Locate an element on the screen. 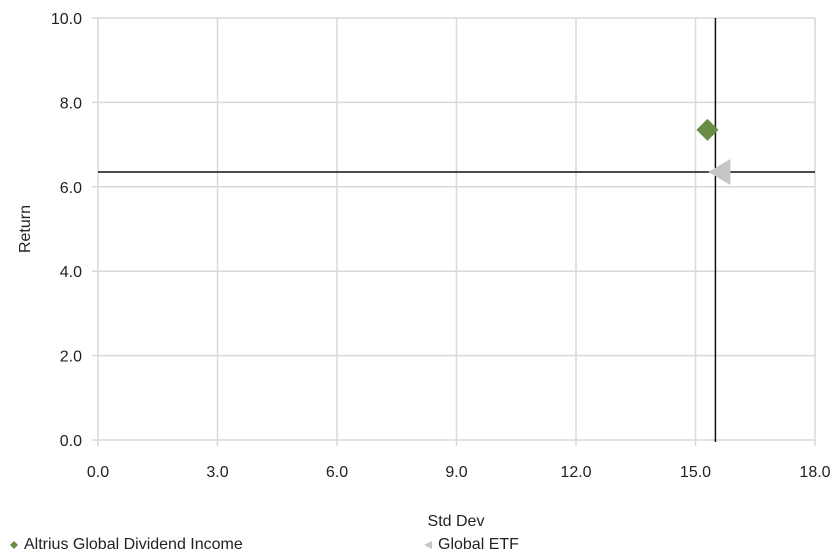  x-tick-label: 3.0 is located at coordinates (217, 472).